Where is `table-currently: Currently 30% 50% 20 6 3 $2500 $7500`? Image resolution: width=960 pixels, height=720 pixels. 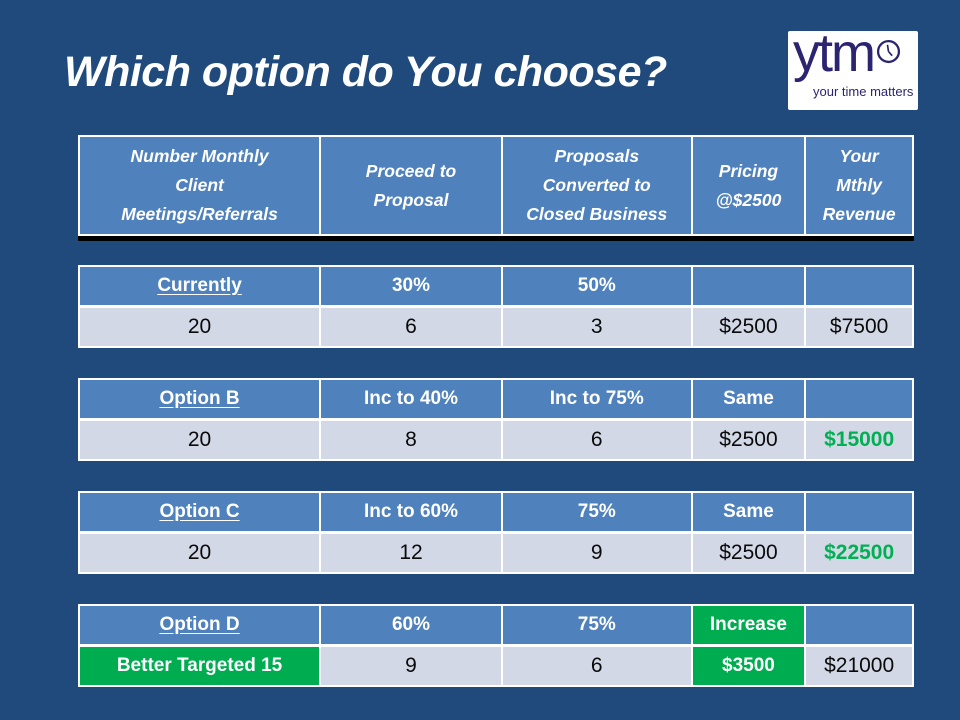
table-currently: Currently 30% 50% 20 6 3 $2500 $7500 is located at coordinates (496, 306).